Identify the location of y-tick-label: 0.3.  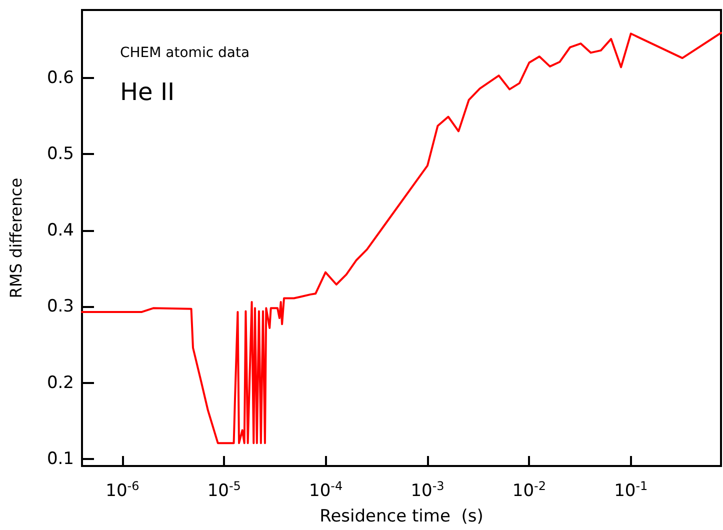
(60, 306).